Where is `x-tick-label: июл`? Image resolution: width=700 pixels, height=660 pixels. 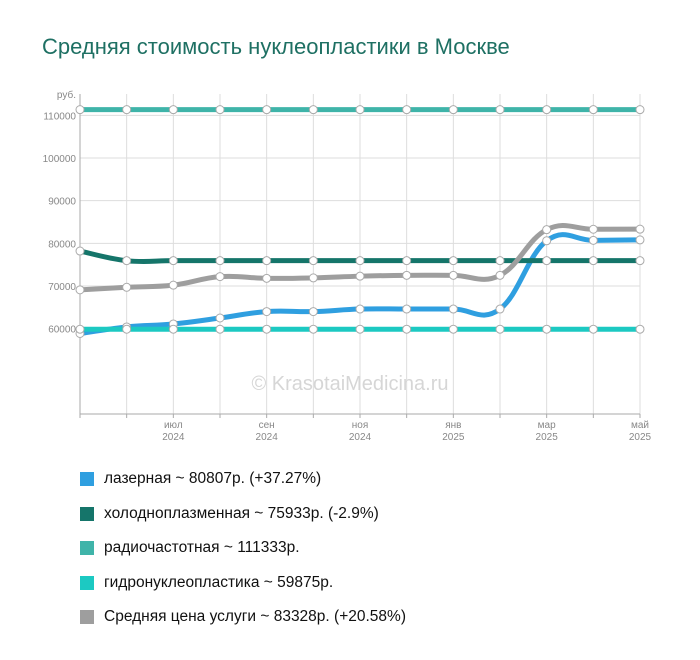
x-tick-label: июл is located at coordinates (173, 425).